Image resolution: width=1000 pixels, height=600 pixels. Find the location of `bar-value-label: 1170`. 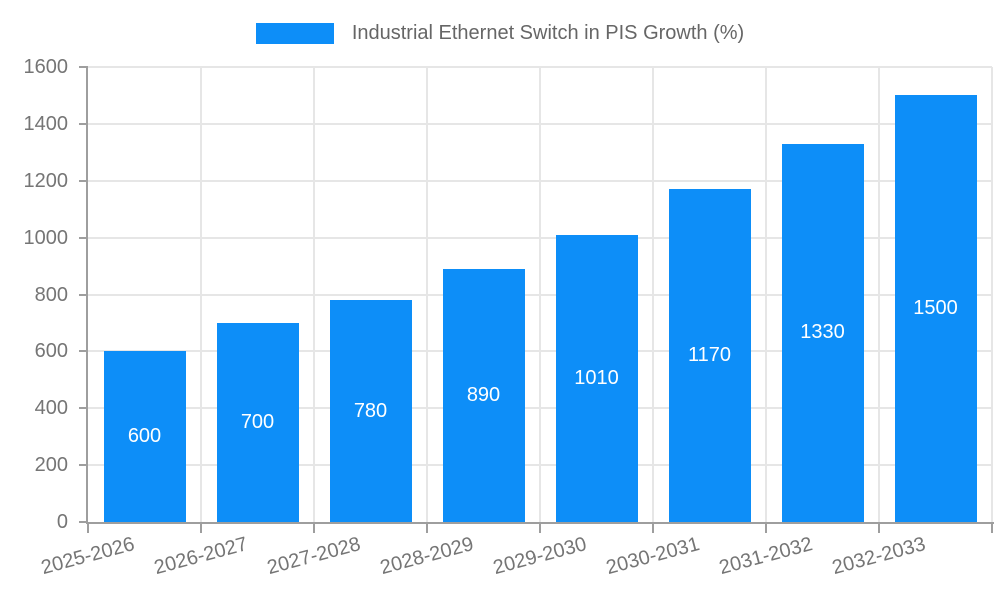

bar-value-label: 1170 is located at coordinates (709, 355).